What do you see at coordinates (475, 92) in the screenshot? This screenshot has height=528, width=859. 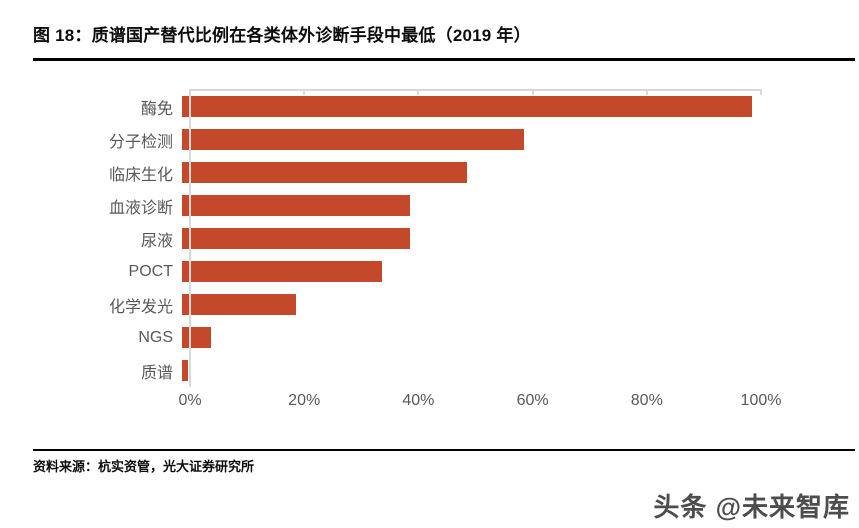 I see `x-axis-line` at bounding box center [475, 92].